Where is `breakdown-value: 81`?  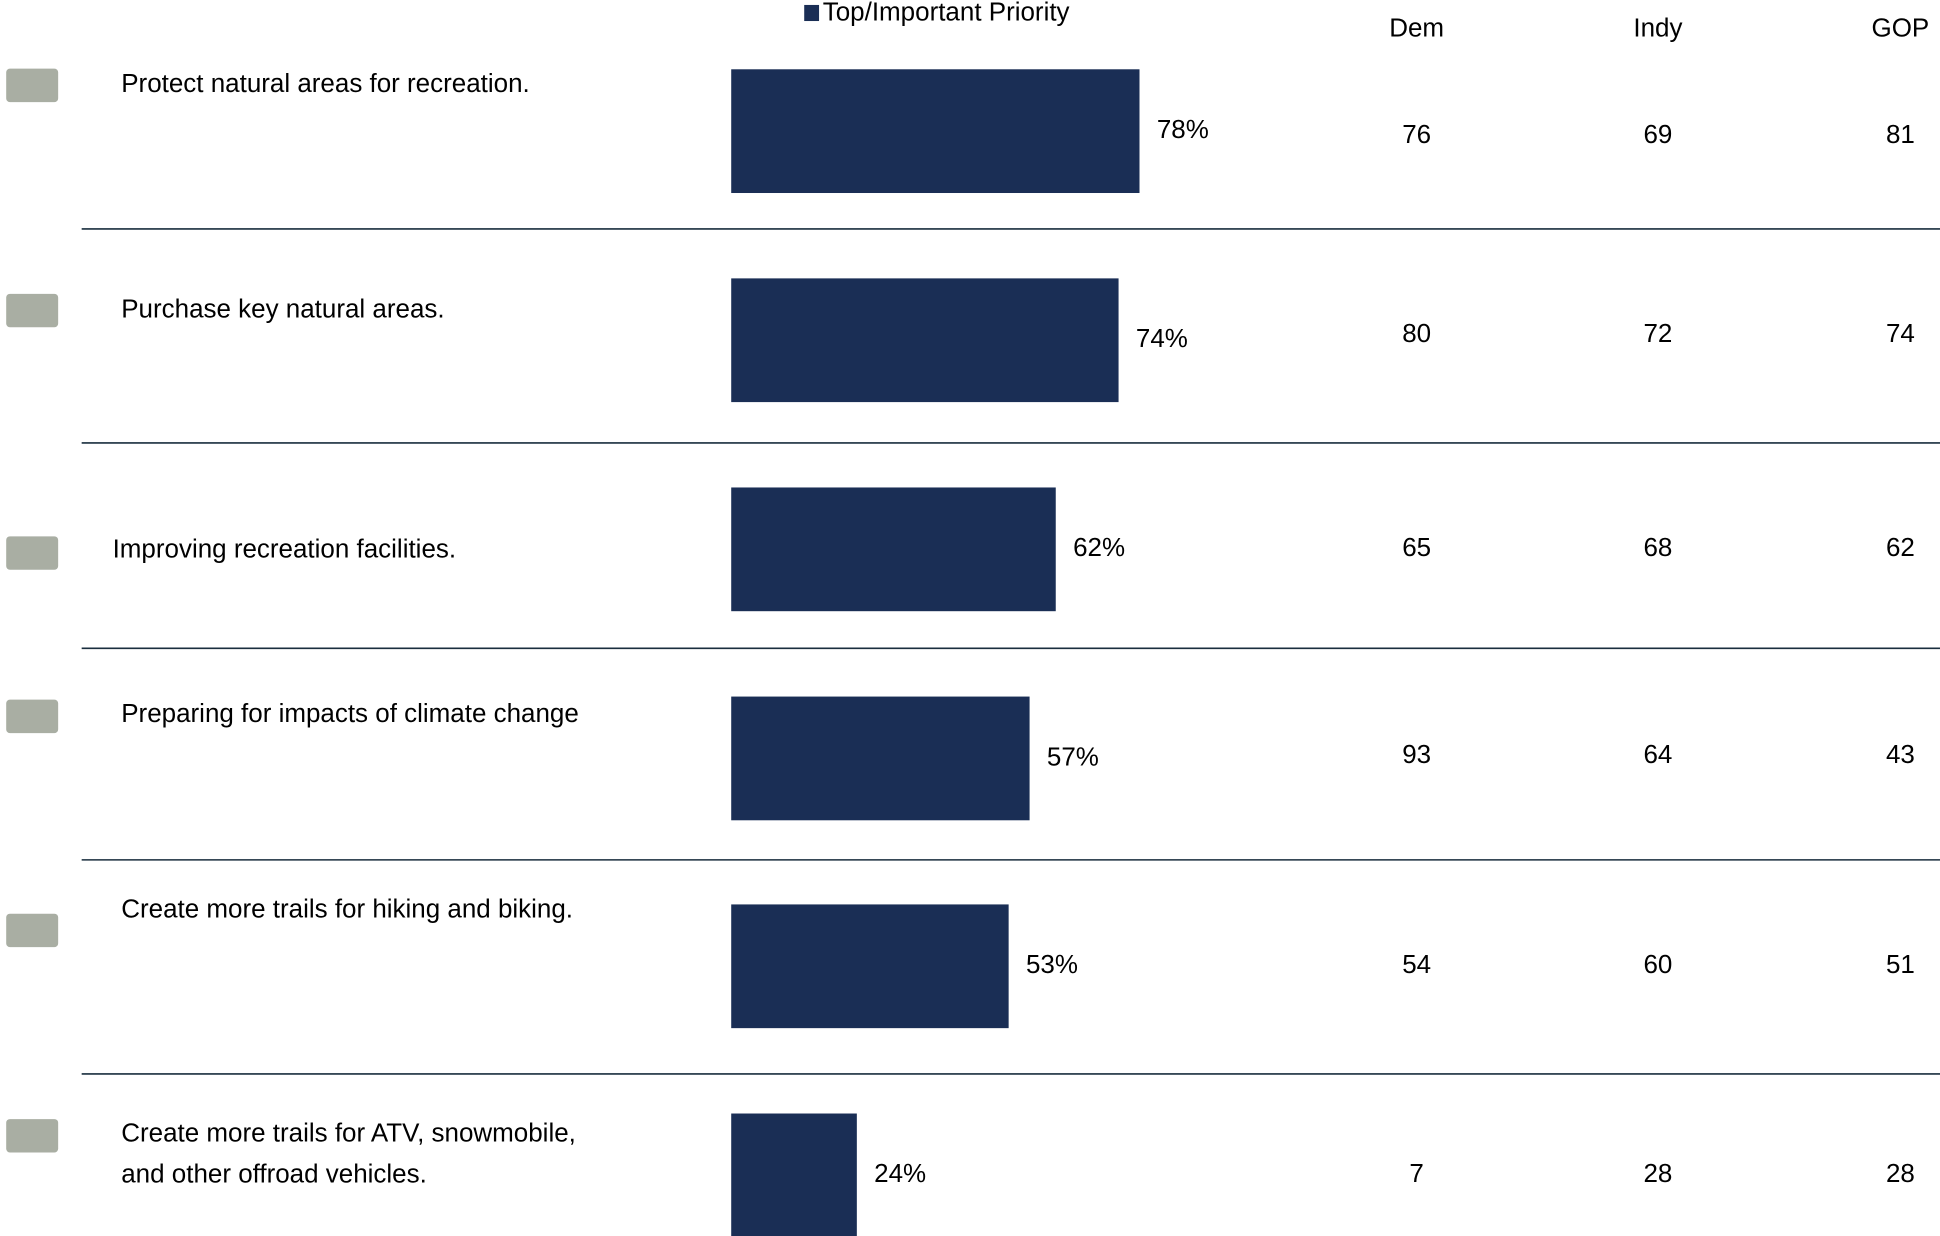 breakdown-value: 81 is located at coordinates (1900, 134).